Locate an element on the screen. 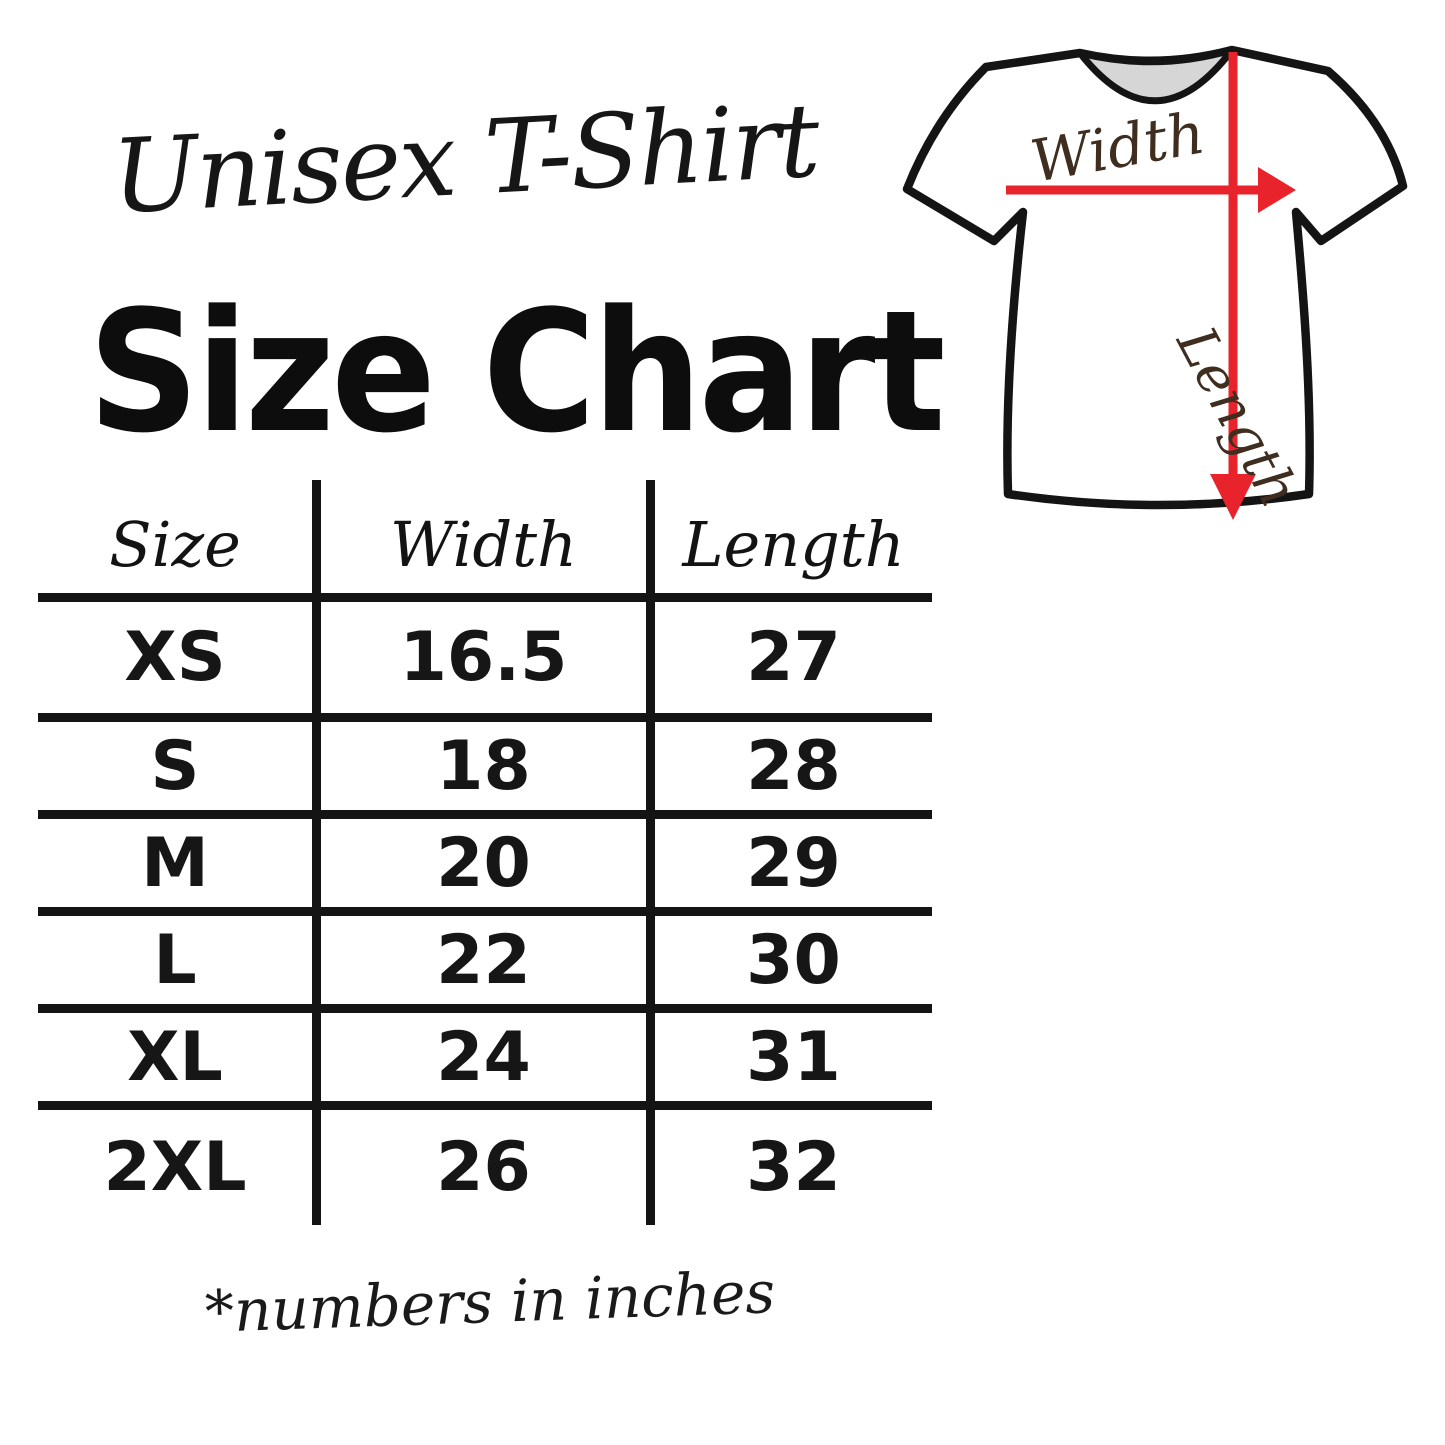 Image resolution: width=1445 pixels, height=1445 pixels. cell-s-length: 28 is located at coordinates (793, 770).